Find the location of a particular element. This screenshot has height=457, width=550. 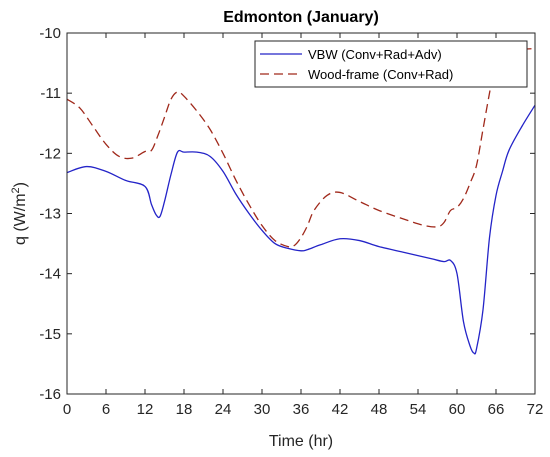

y-tick-label: -10 is located at coordinates (50, 33).